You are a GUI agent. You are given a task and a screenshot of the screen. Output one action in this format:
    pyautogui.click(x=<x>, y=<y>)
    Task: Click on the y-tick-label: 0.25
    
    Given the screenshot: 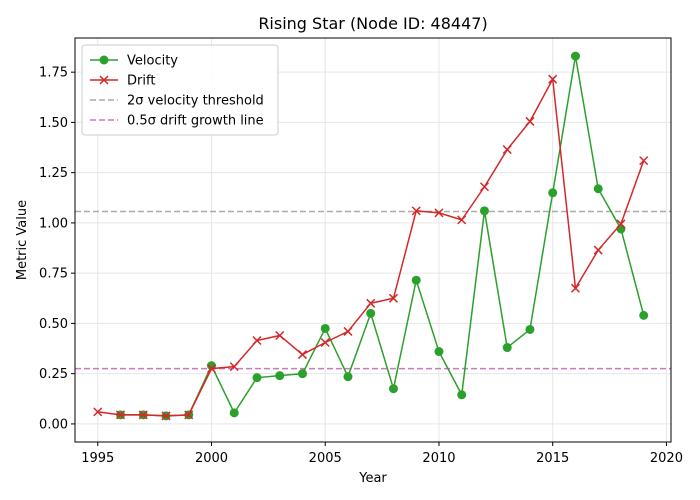 What is the action you would take?
    pyautogui.click(x=53, y=374)
    